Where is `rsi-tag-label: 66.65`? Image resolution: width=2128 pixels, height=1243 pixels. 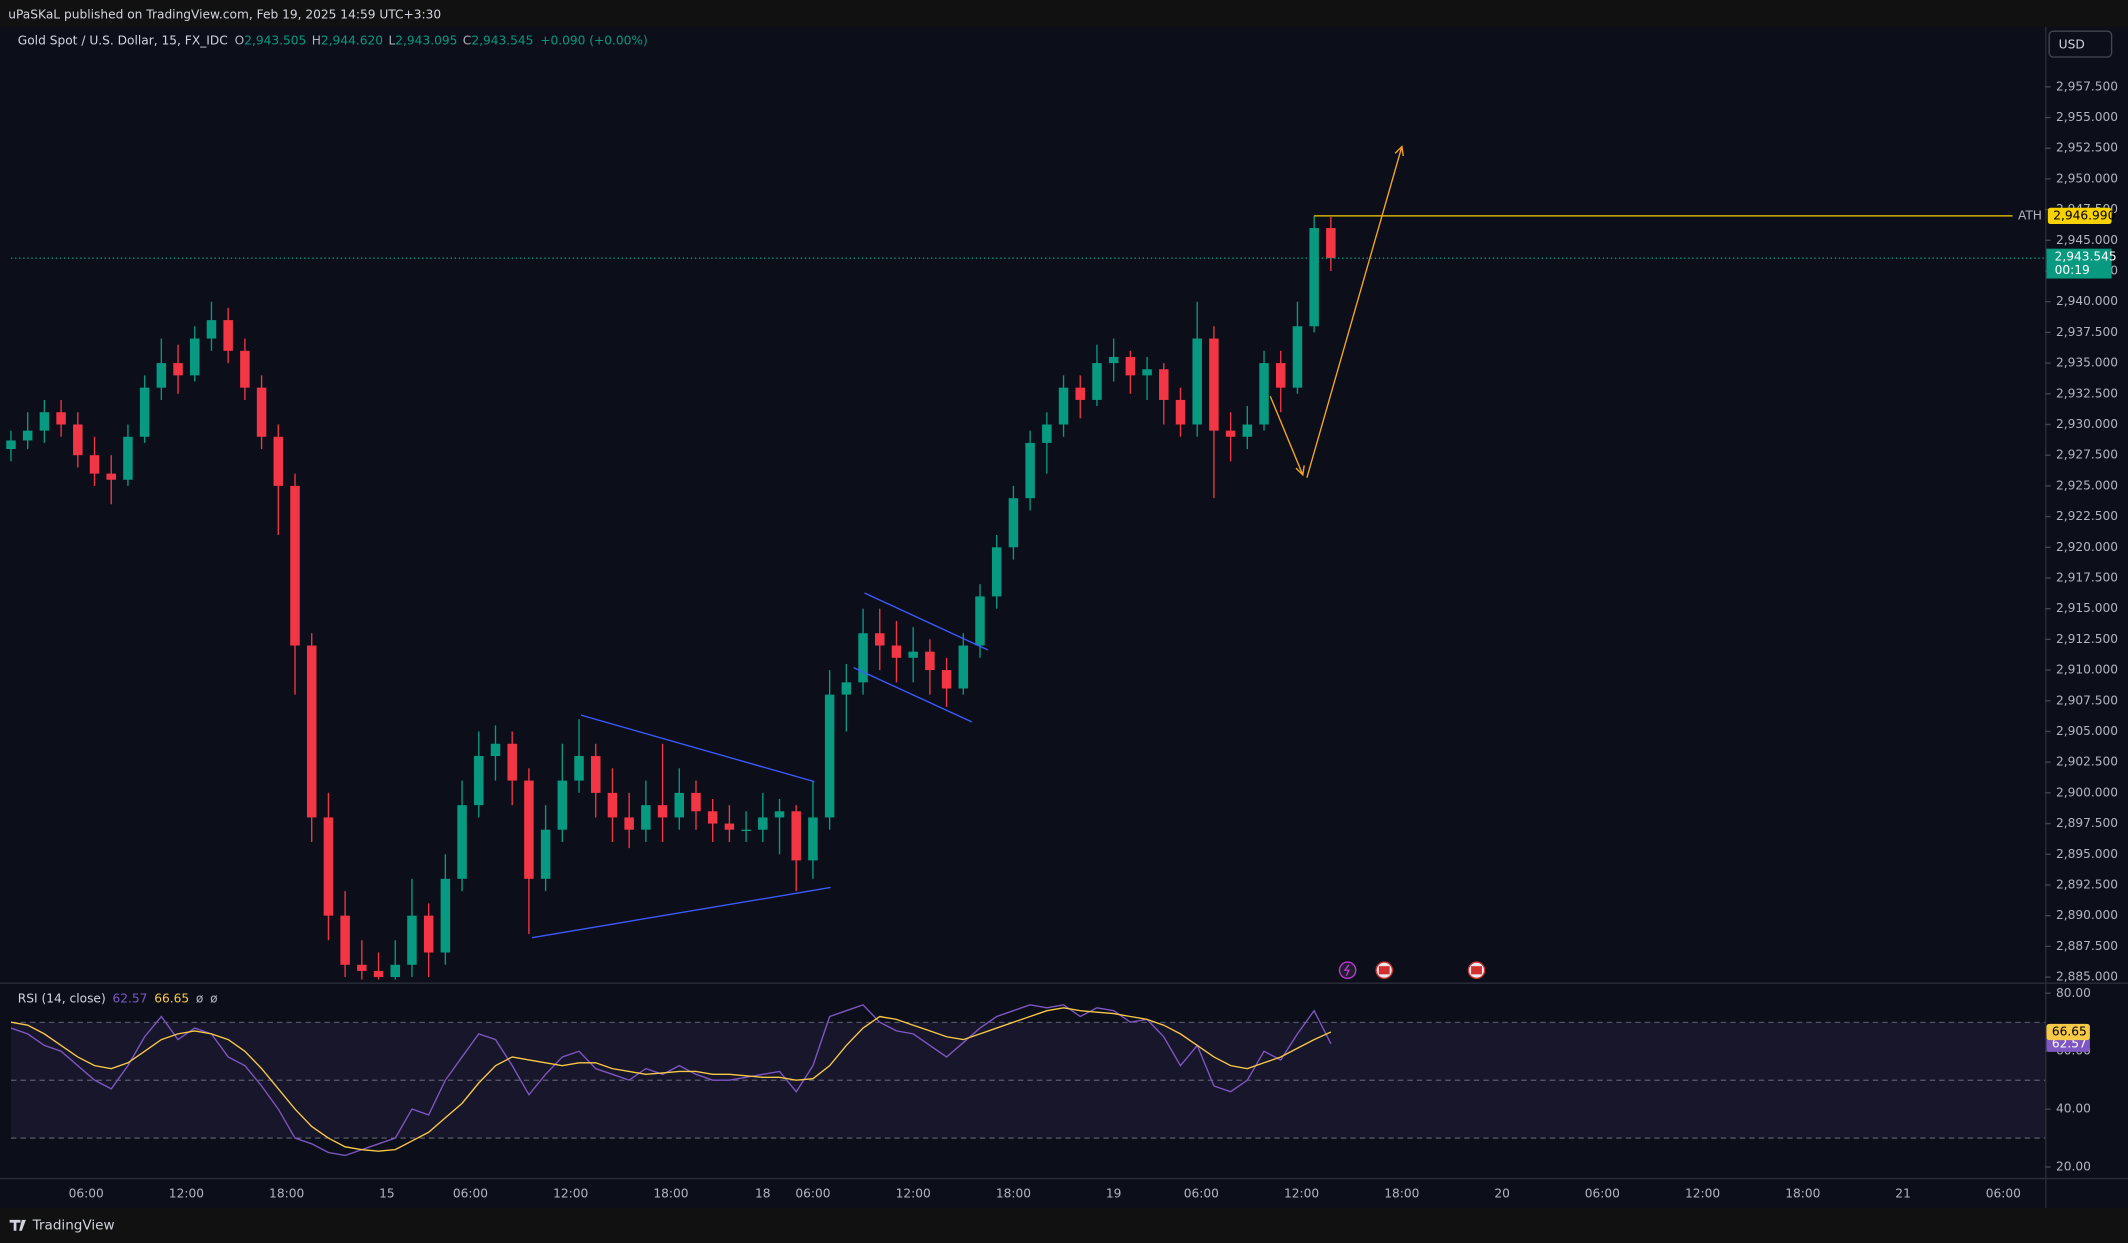 rsi-tag-label: 66.65 is located at coordinates (2069, 1031).